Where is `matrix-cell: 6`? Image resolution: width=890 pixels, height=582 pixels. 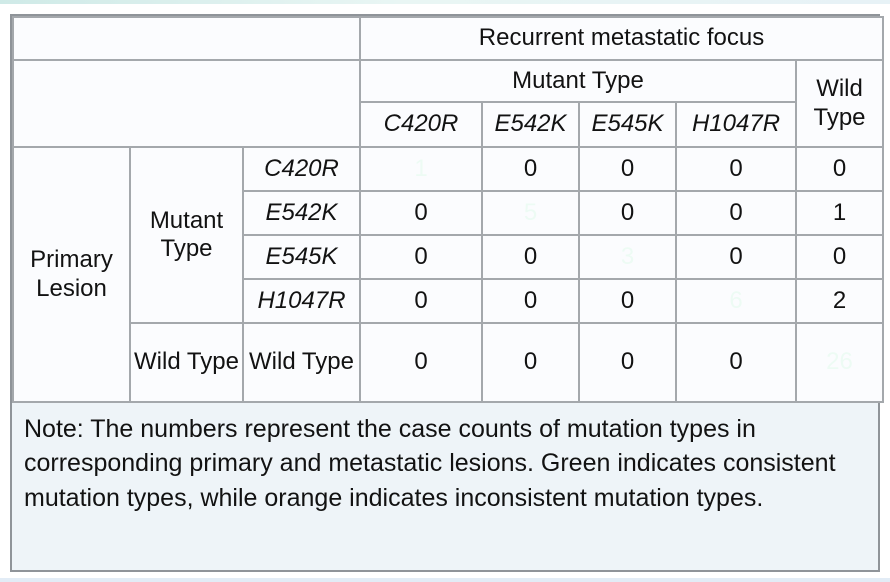 matrix-cell: 6 is located at coordinates (736, 301).